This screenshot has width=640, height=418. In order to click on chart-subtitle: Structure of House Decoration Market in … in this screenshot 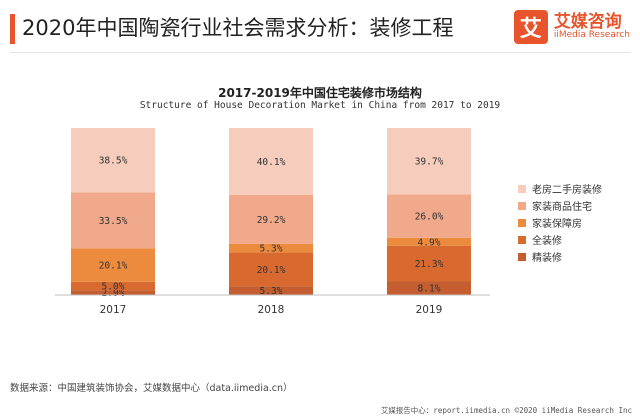, I will do `click(320, 105)`.